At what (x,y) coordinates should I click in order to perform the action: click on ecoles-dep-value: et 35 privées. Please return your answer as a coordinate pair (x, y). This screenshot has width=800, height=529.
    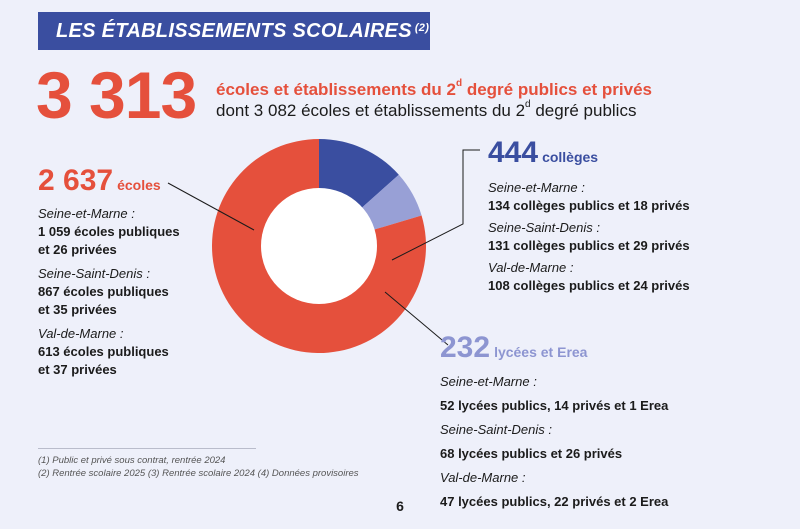
    Looking at the image, I should click on (77, 309).